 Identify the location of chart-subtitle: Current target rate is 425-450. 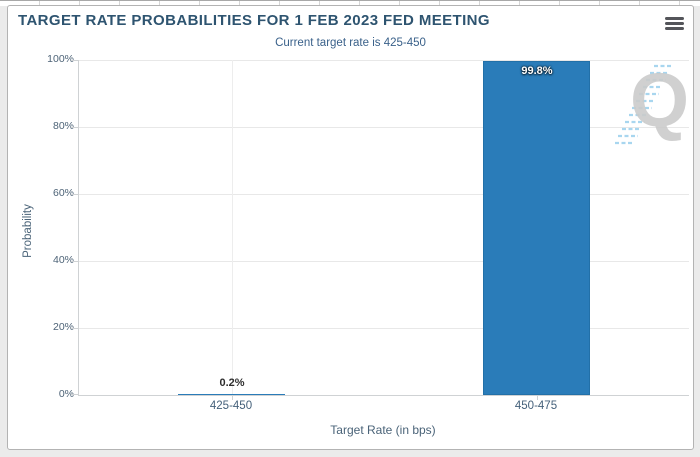
(350, 43).